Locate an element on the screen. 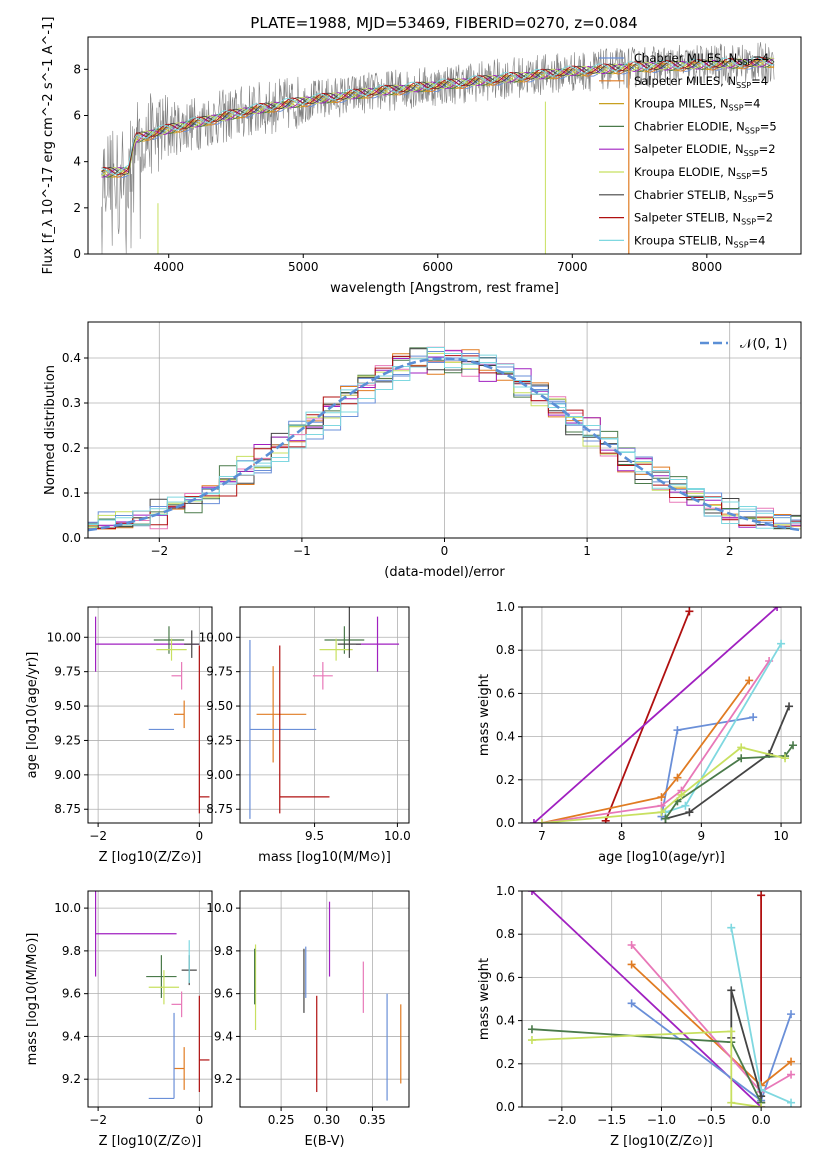 This screenshot has height=1170, width=819. model-spectrum-salpeter_elodie is located at coordinates (438, 118).